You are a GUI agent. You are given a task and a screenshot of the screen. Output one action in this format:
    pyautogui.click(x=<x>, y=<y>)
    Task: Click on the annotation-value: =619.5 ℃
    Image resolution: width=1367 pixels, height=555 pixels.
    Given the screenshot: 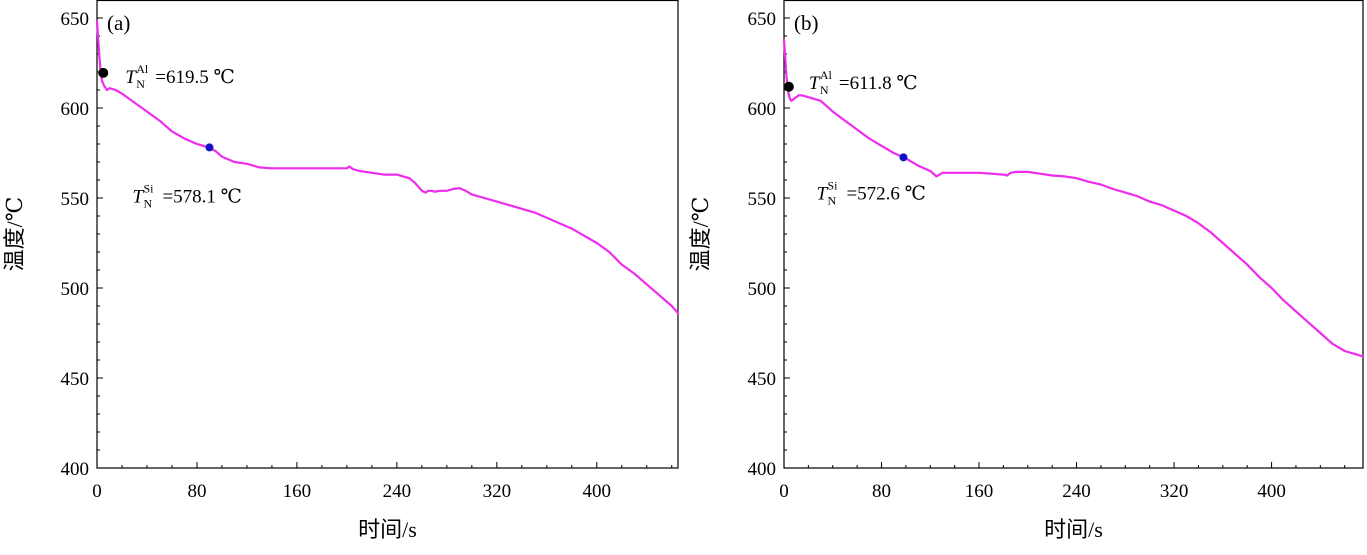 What is the action you would take?
    pyautogui.click(x=194, y=77)
    